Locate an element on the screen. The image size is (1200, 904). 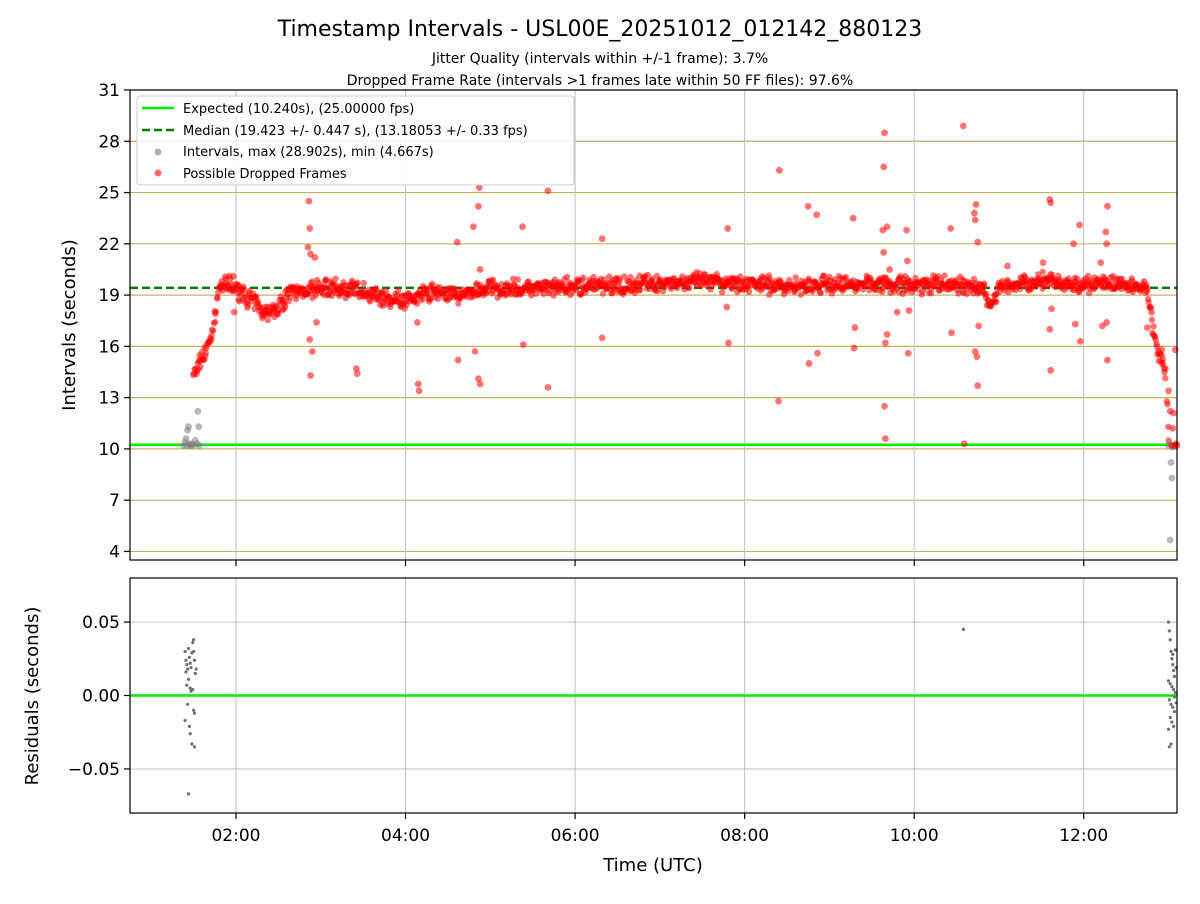
legend-expected-label: Expected (10.240s), (25.00000 fps) is located at coordinates (298, 109).